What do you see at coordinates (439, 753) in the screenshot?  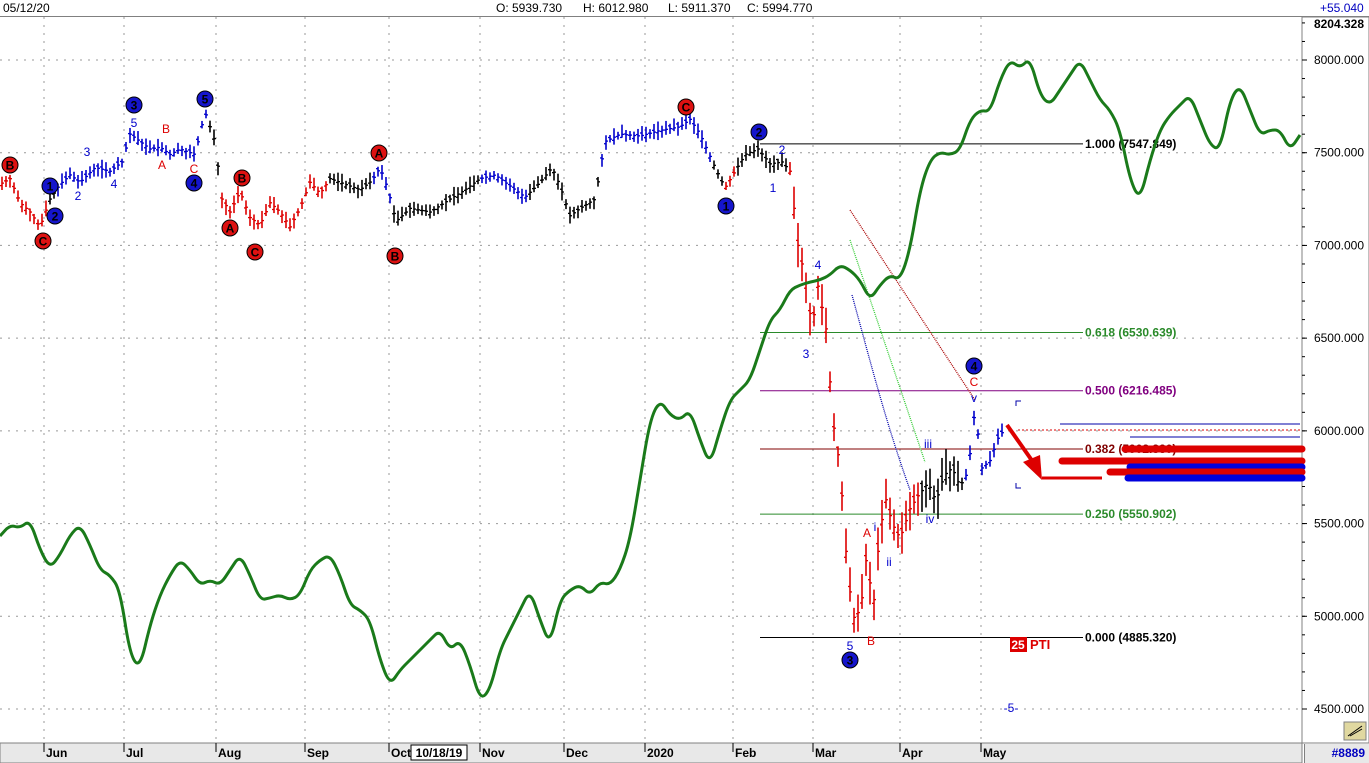 I see `date-box-text: 10/18/19` at bounding box center [439, 753].